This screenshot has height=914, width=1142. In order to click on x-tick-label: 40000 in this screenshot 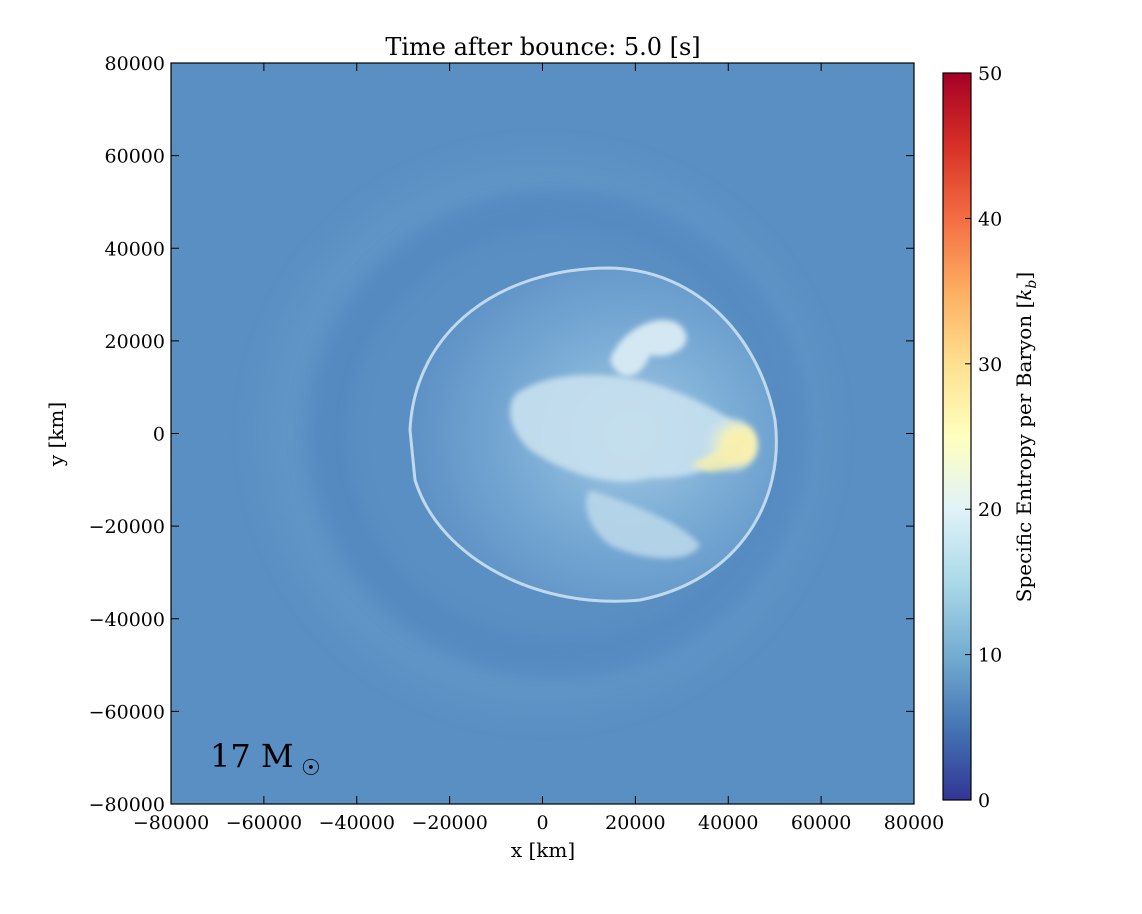, I will do `click(728, 823)`.